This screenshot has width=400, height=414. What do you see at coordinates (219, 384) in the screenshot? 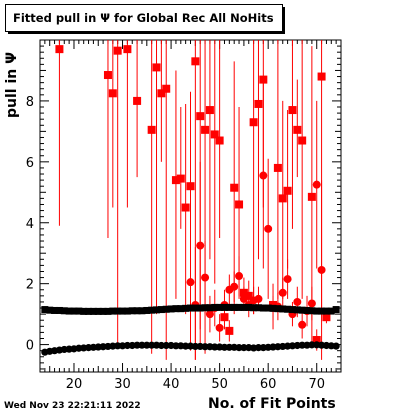
I see `x-tick-label: 50` at bounding box center [219, 384].